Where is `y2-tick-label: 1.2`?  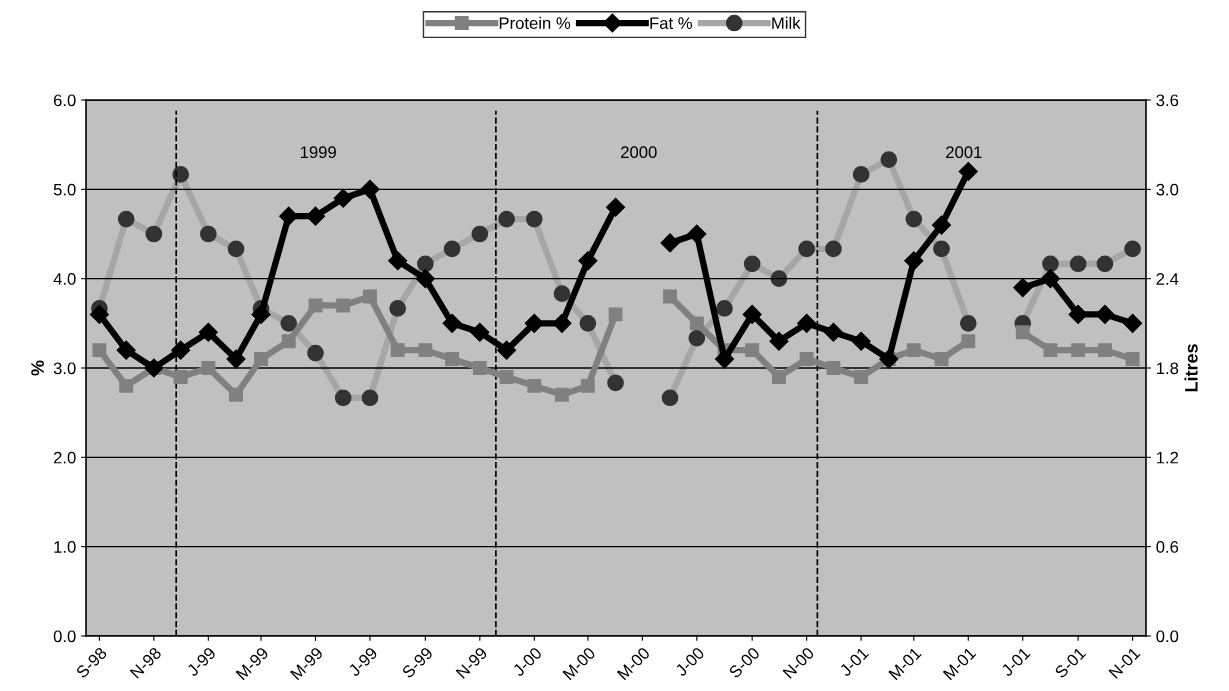
y2-tick-label: 1.2 is located at coordinates (1167, 457).